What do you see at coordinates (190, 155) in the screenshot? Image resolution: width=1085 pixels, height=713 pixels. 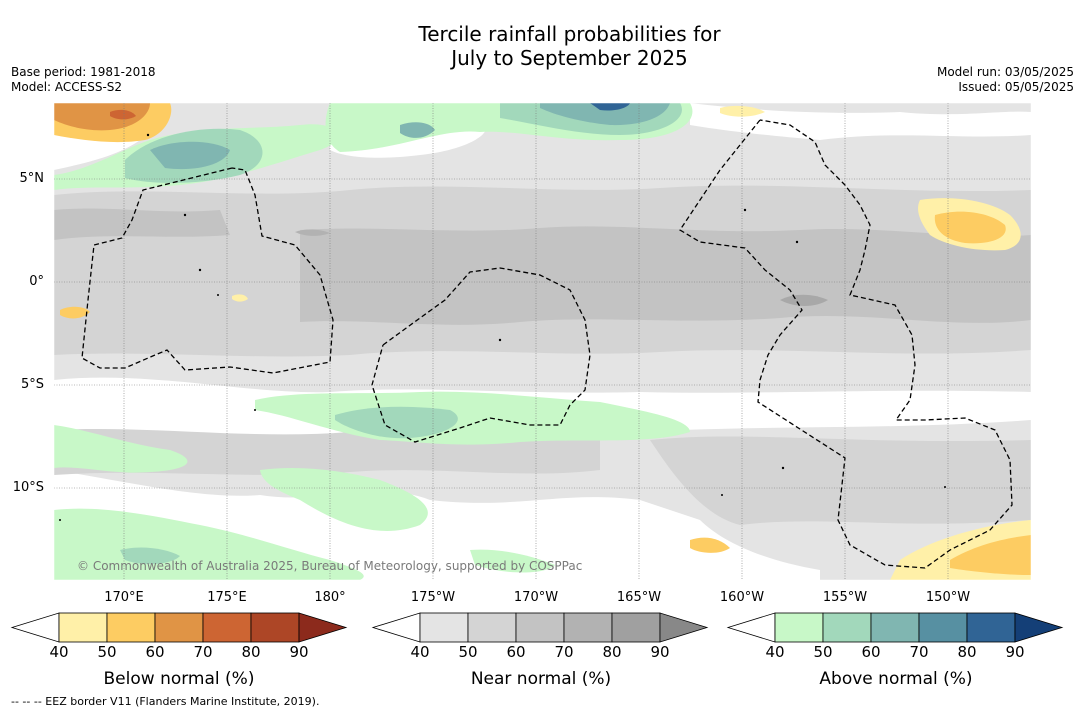 I see `above-normal-60-northwest` at bounding box center [190, 155].